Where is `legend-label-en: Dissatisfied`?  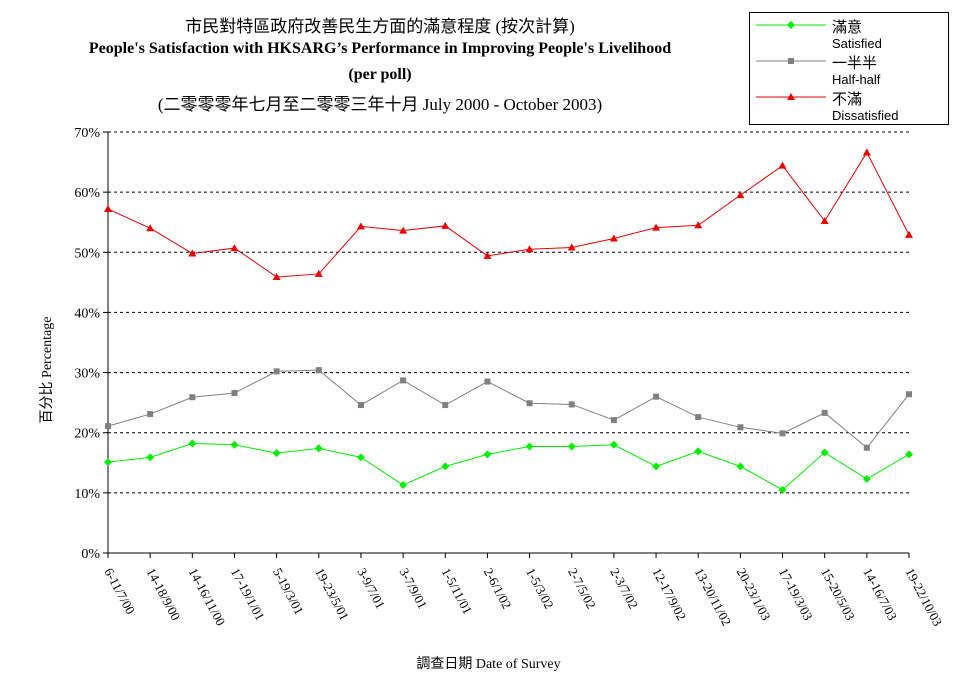 legend-label-en: Dissatisfied is located at coordinates (865, 115).